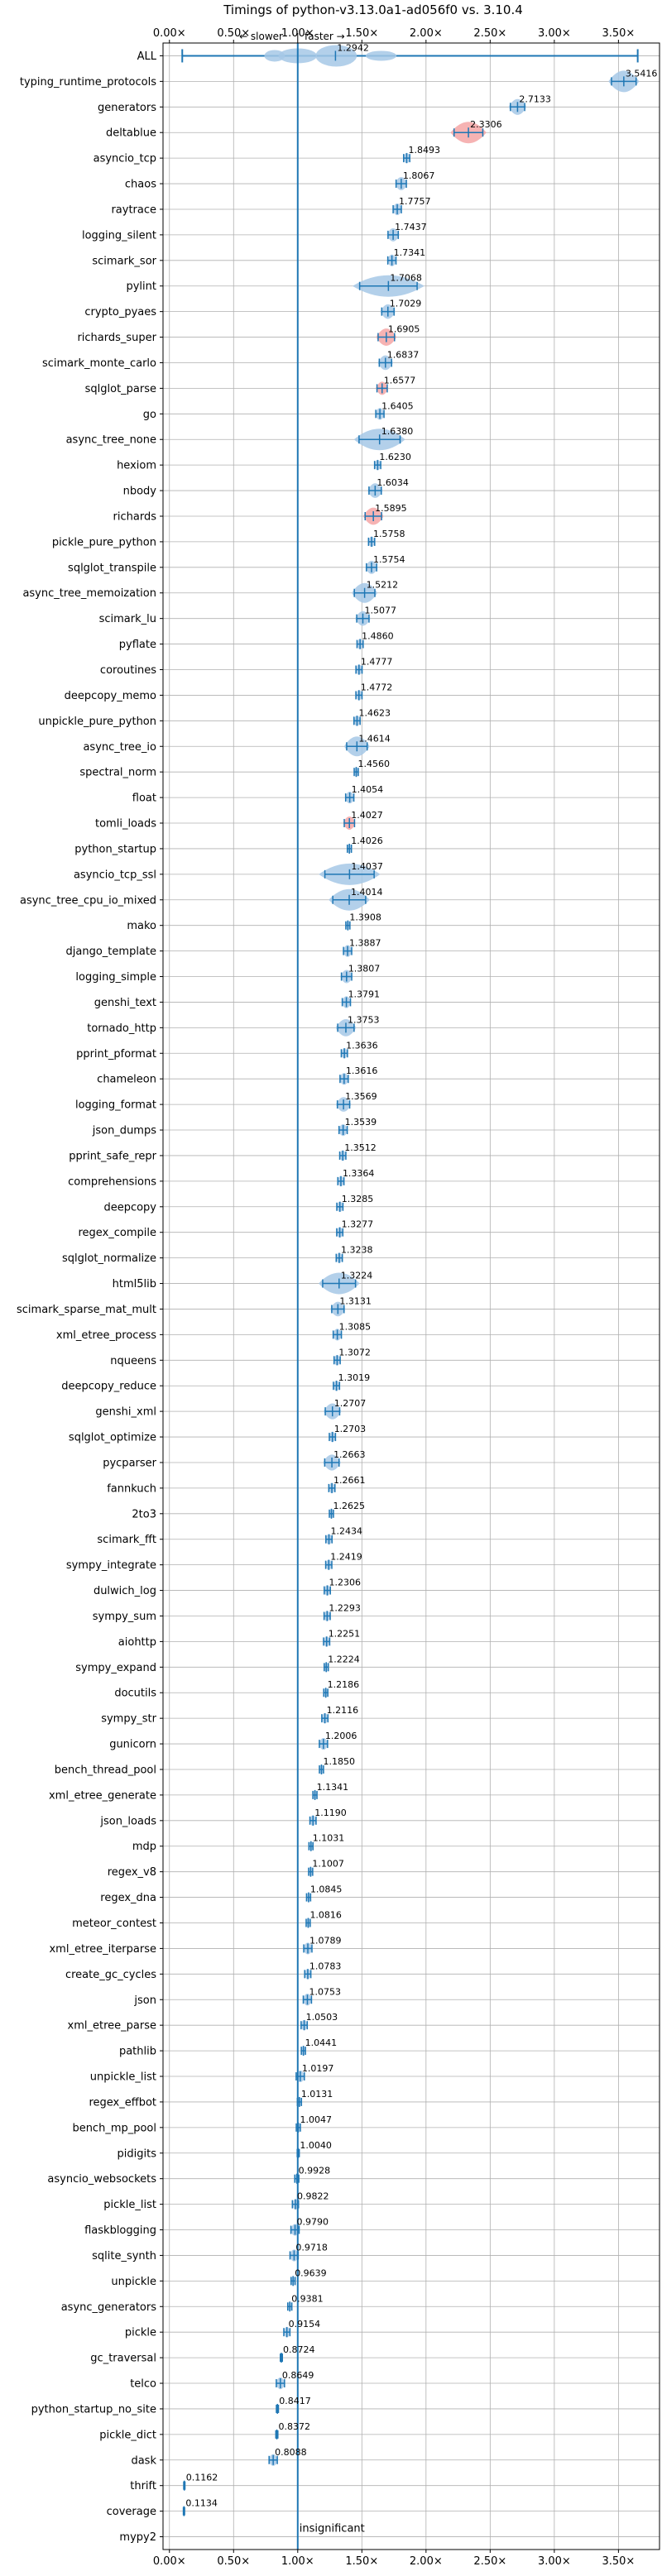 The width and height of the screenshot is (662, 2576). What do you see at coordinates (143, 2461) in the screenshot?
I see `benchmark-label: dask` at bounding box center [143, 2461].